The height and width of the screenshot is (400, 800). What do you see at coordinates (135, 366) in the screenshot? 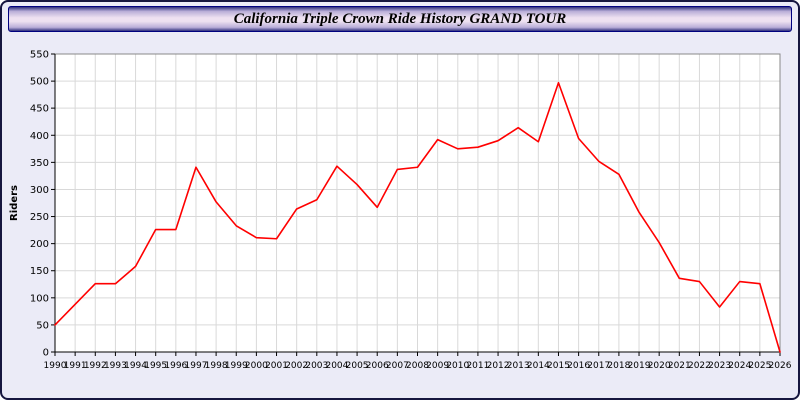
I see `x-tick-label: 1994` at bounding box center [135, 366].